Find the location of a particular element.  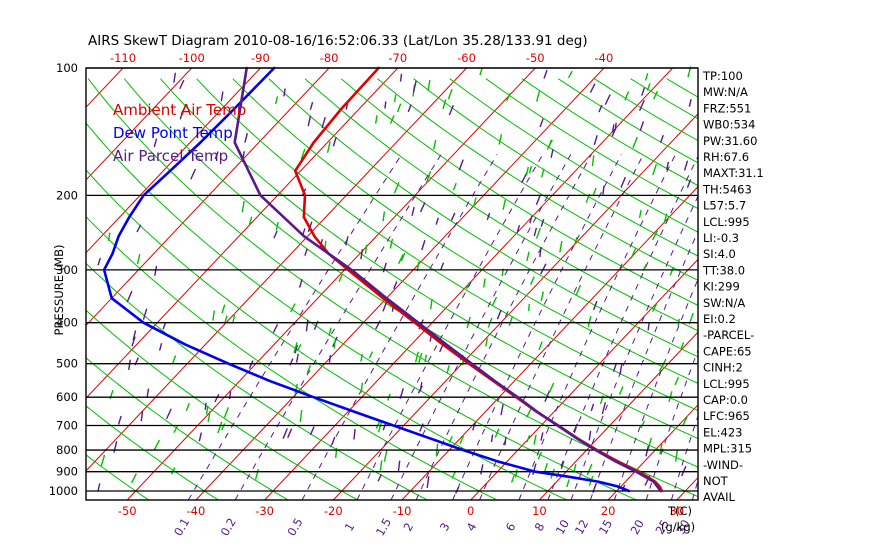

stat-line: CINH:2 is located at coordinates (723, 368).